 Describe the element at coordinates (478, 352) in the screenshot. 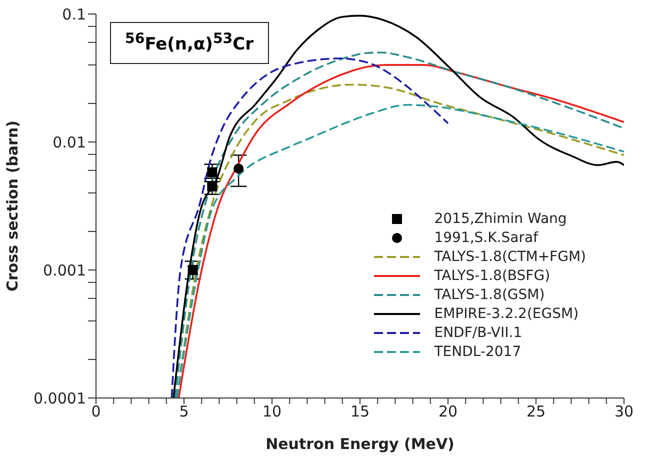

I see `legend-label: TENDL-2017` at that location.